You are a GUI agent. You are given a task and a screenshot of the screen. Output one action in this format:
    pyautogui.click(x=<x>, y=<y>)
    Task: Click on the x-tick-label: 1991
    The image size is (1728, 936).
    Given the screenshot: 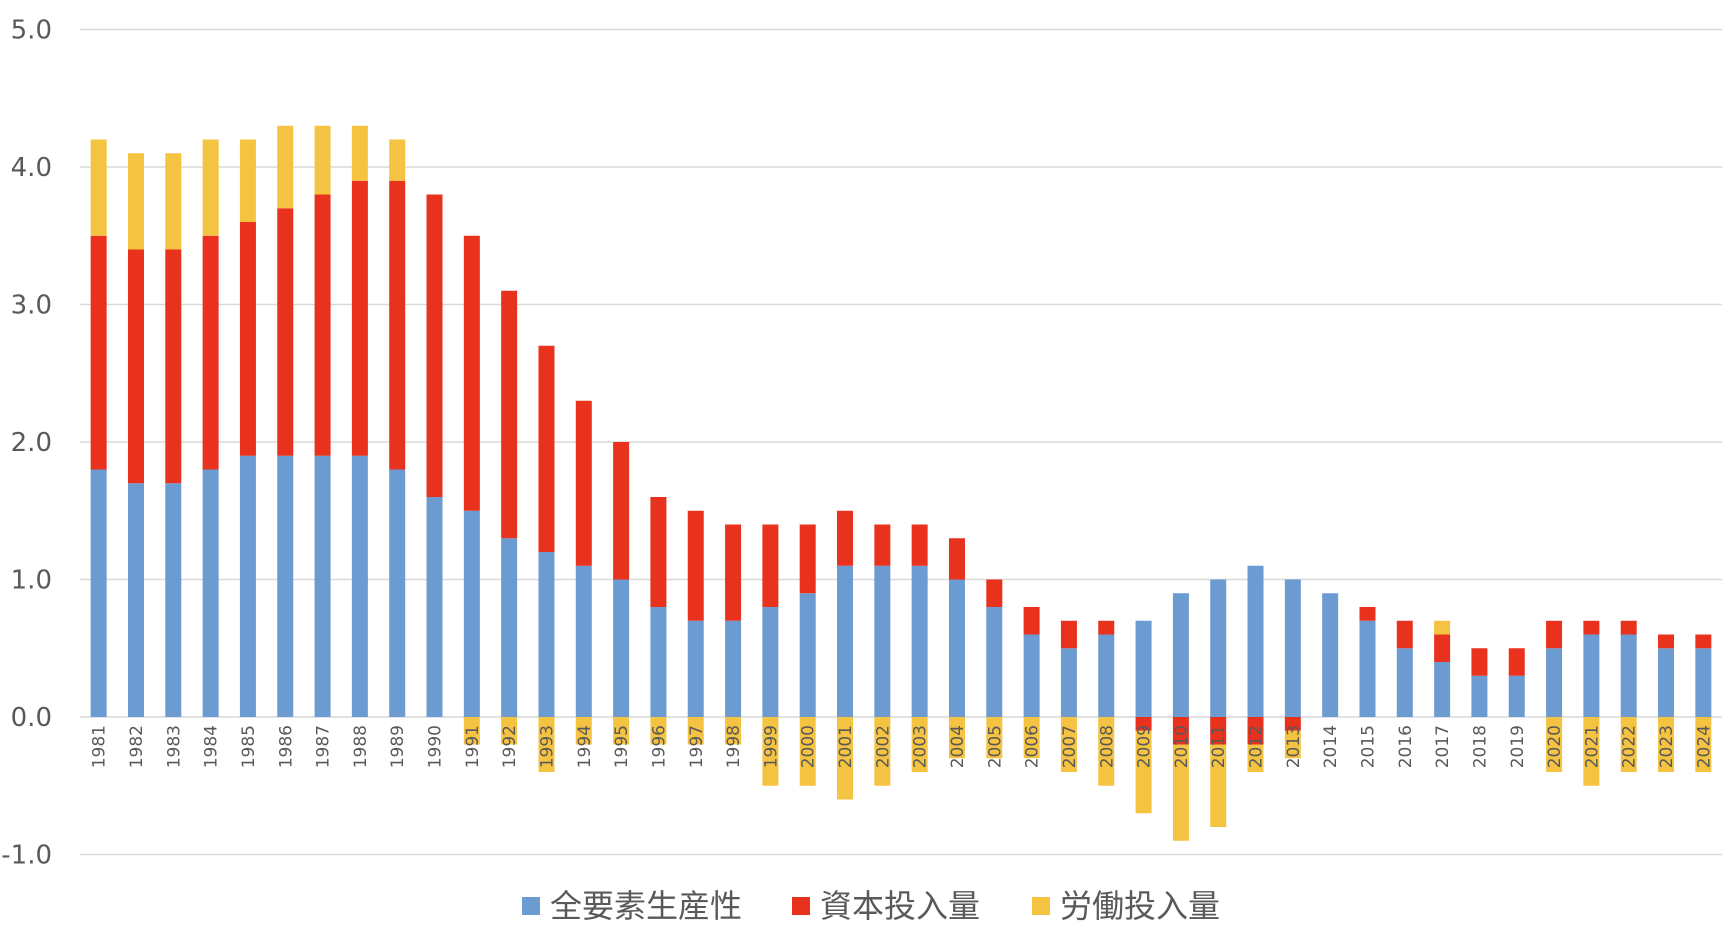 What is the action you would take?
    pyautogui.click(x=473, y=746)
    